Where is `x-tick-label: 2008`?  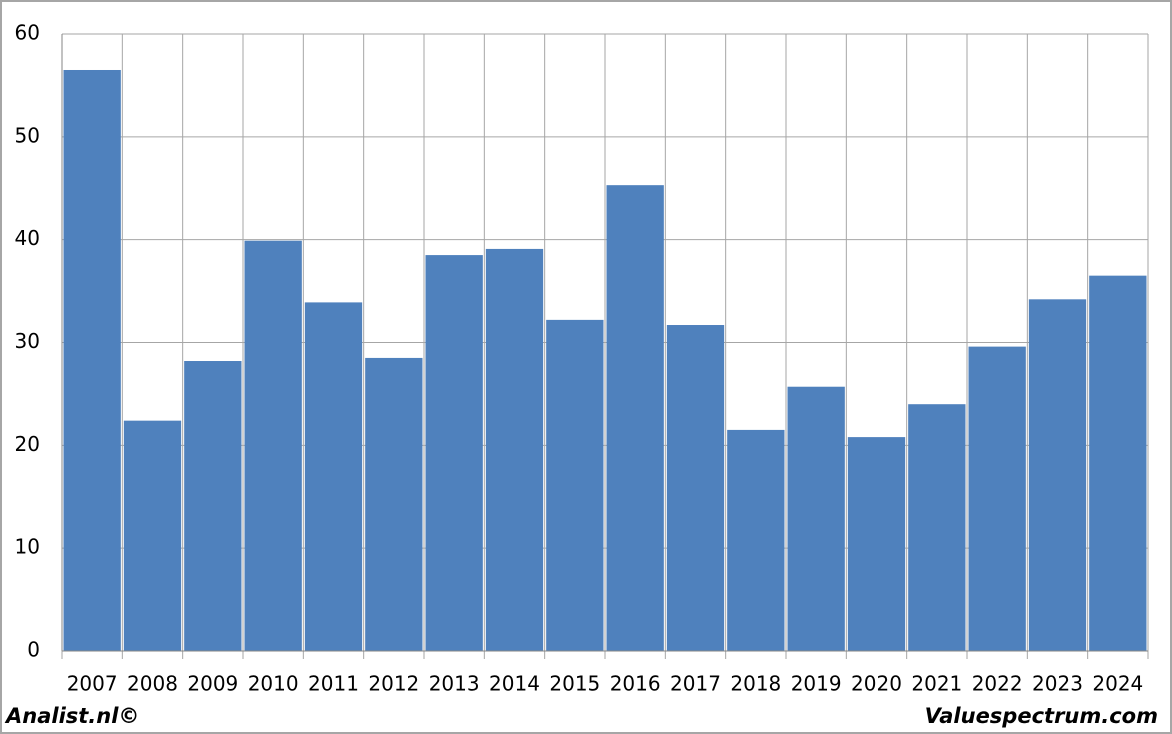 x-tick-label: 2008 is located at coordinates (152, 684).